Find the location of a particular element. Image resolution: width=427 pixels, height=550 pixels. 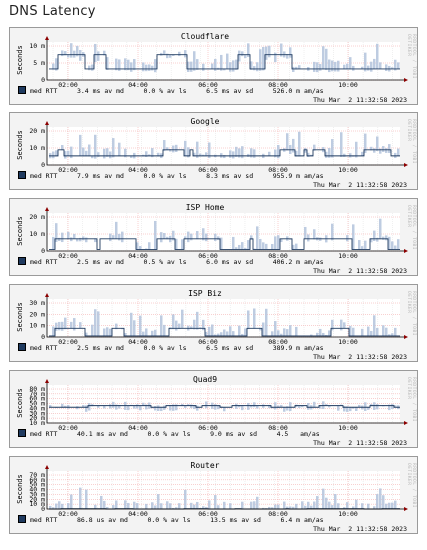

graph-title: Cloudflare is located at coordinates (205, 36).